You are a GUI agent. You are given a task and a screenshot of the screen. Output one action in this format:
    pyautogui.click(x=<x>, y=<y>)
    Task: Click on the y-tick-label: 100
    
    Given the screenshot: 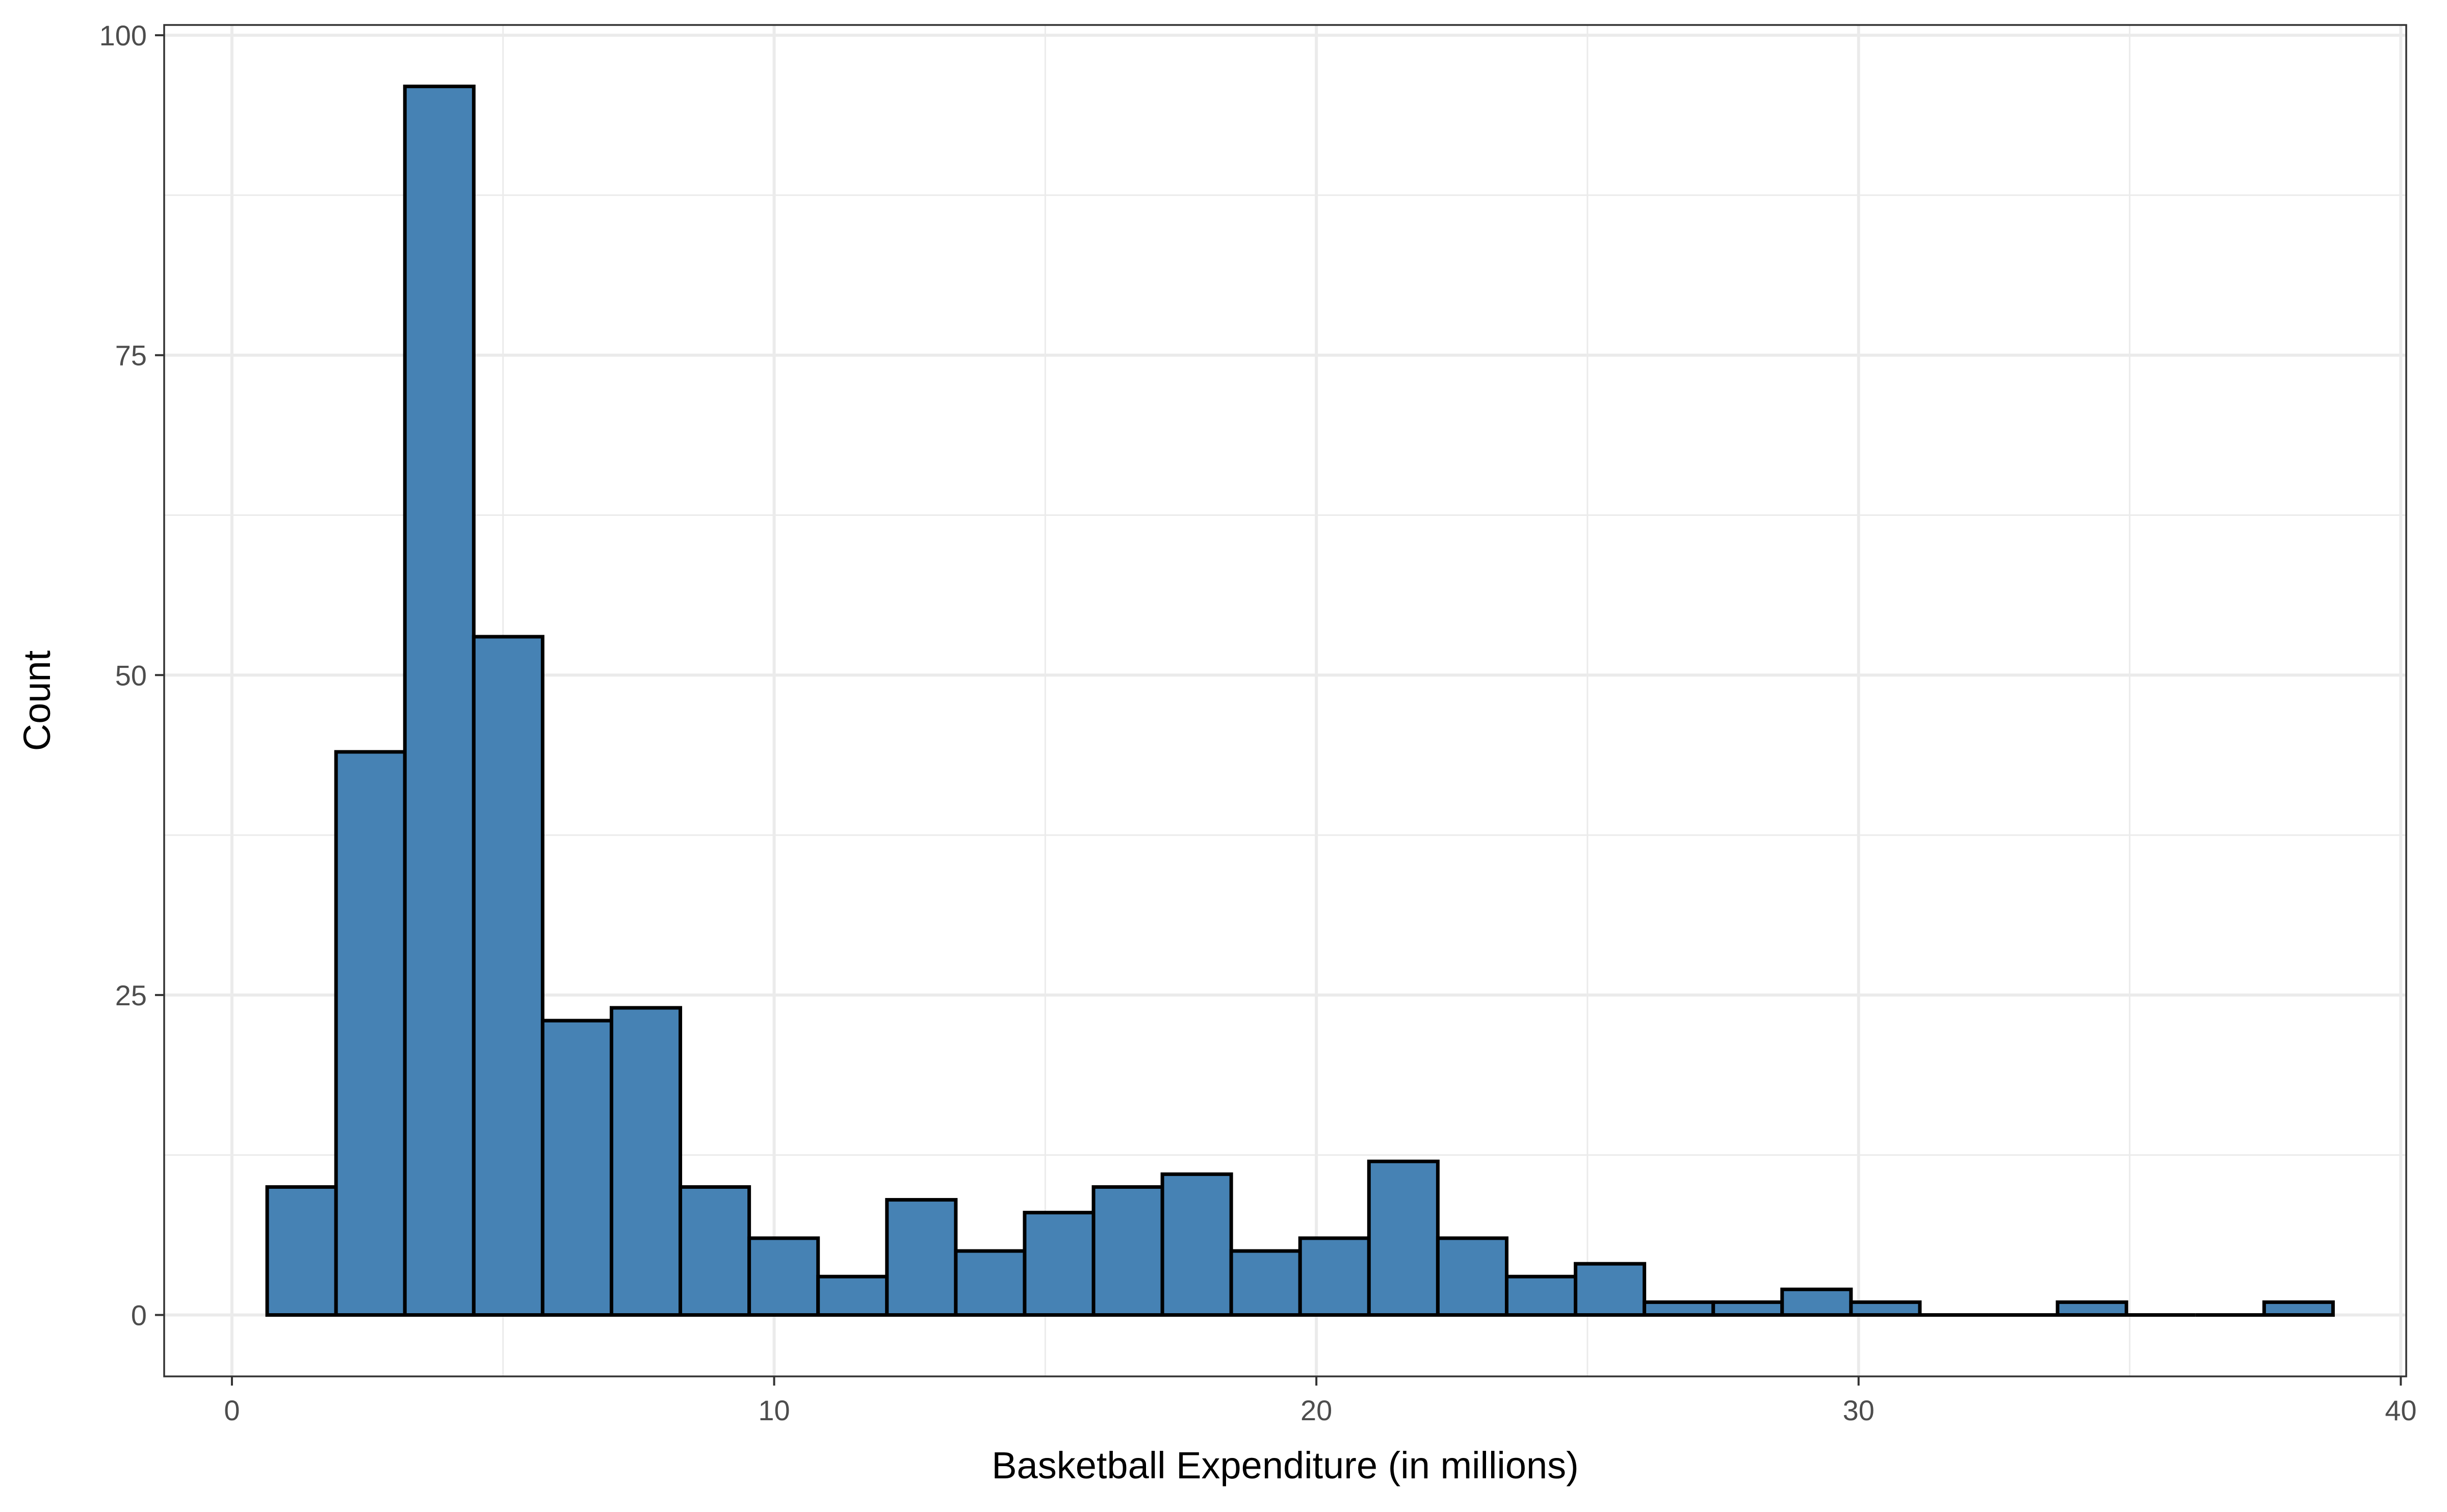 What is the action you would take?
    pyautogui.click(x=123, y=35)
    